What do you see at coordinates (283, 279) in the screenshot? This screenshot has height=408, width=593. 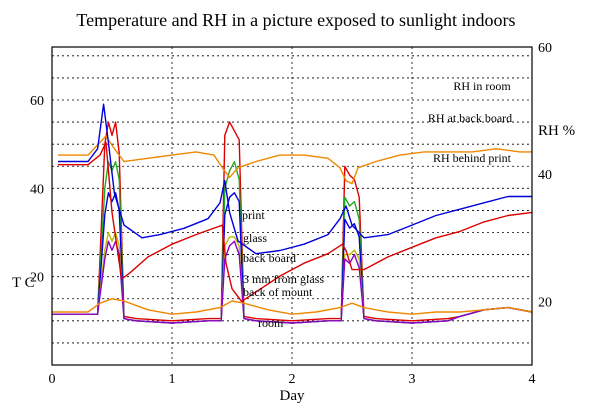 I see `series-label-3-mm-from-glass: 3 mm from glass` at bounding box center [283, 279].